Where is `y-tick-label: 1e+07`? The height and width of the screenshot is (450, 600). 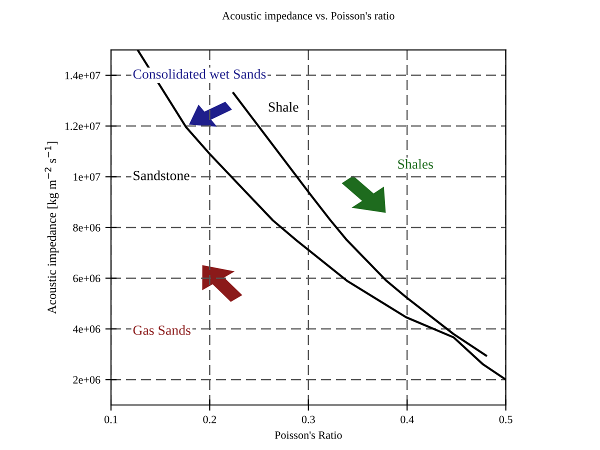
y-tick-label: 1e+07 is located at coordinates (87, 177).